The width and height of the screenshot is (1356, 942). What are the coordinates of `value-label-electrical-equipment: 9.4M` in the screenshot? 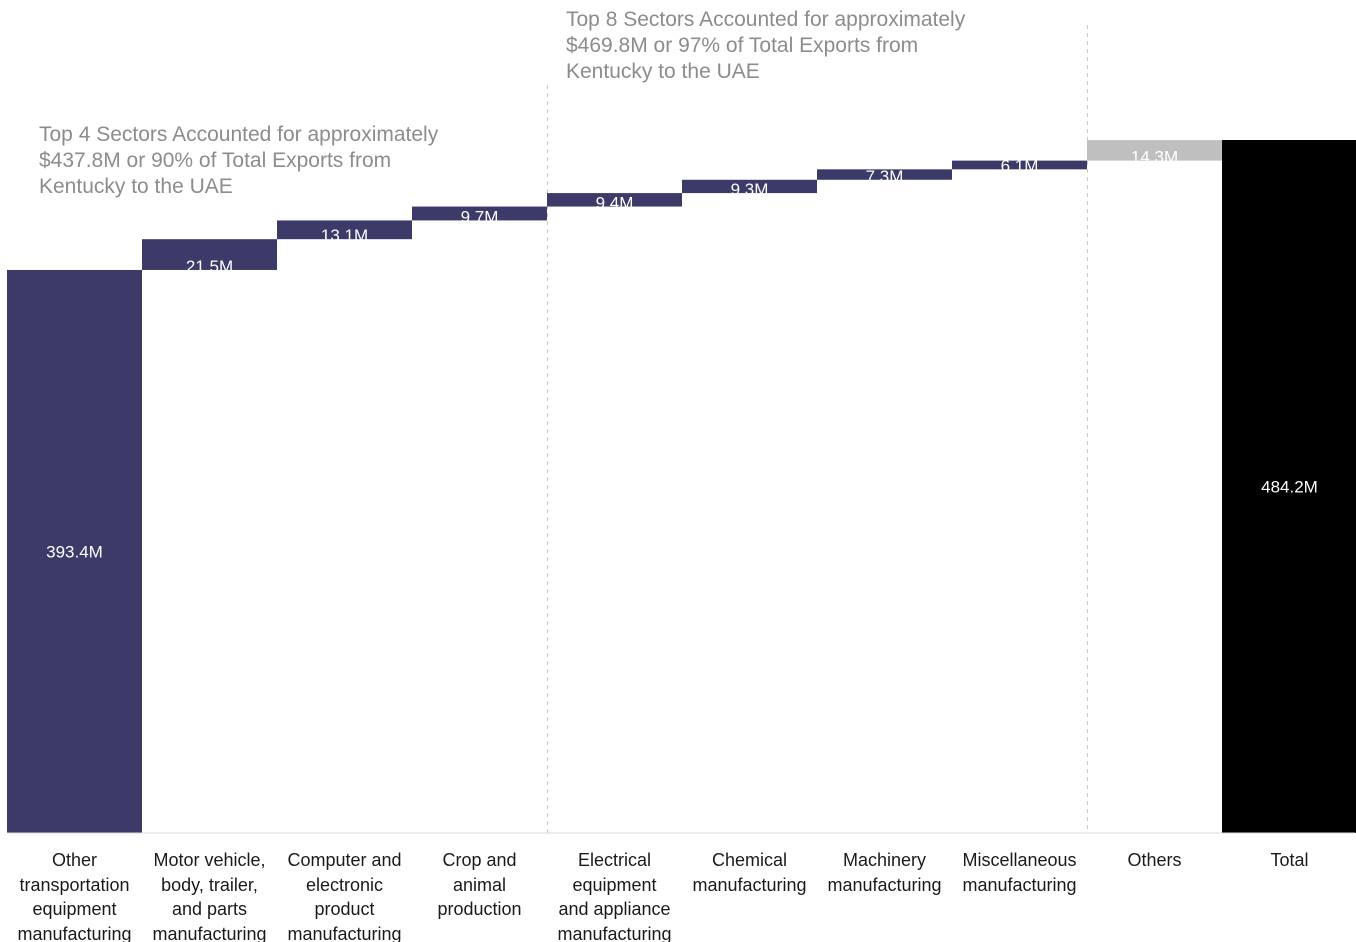 It's located at (615, 203).